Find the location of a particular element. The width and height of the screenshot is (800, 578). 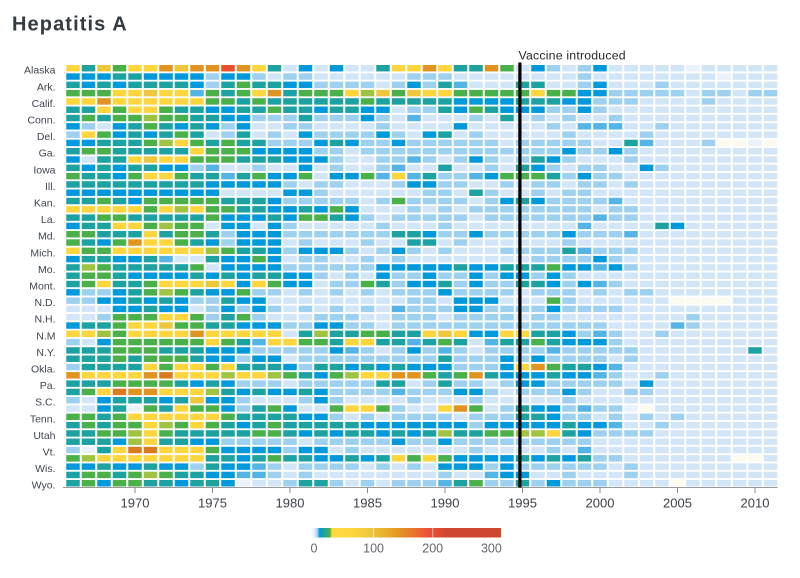

svg-text: 1990 is located at coordinates (445, 503).